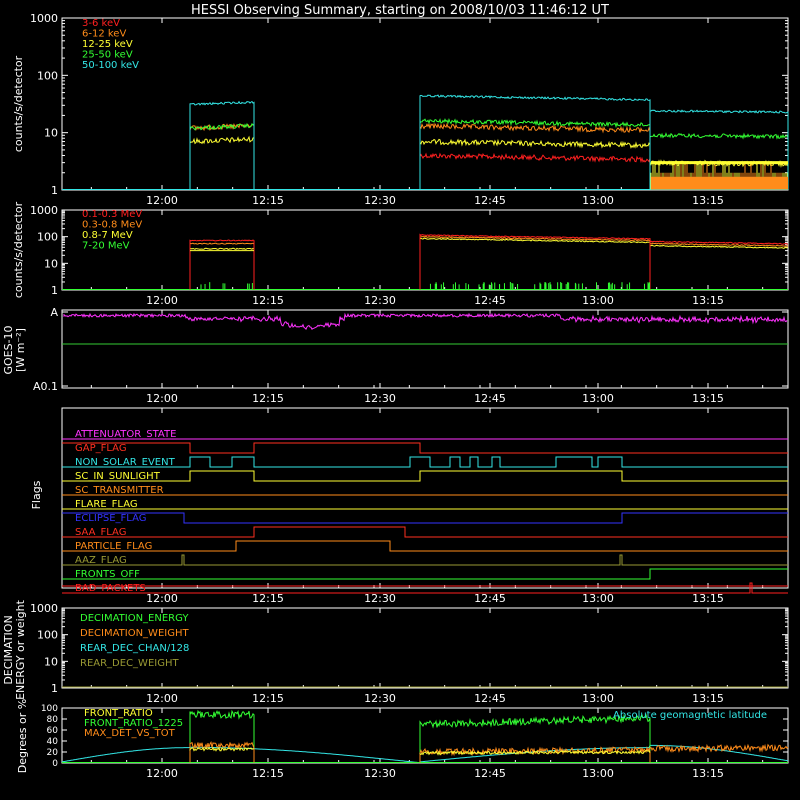 Image resolution: width=800 pixels, height=800 pixels. I want to click on annotation-geomagnetic: Absolute geomagnetic latitude, so click(690, 715).